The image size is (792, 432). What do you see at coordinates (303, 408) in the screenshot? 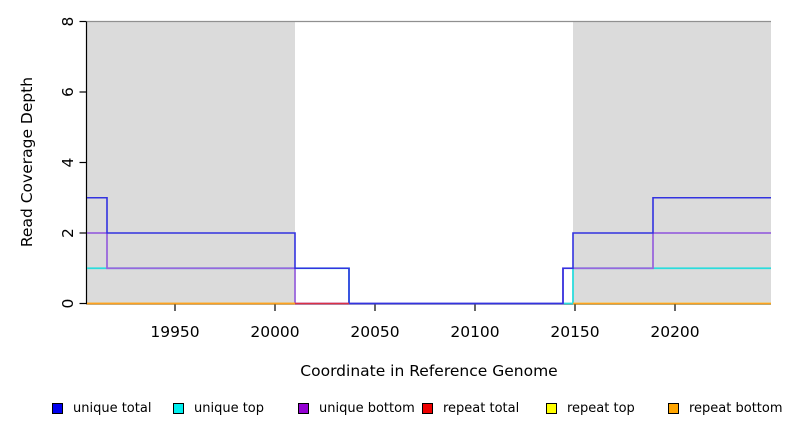
I see `legend-swatch-unique-bottom` at bounding box center [303, 408].